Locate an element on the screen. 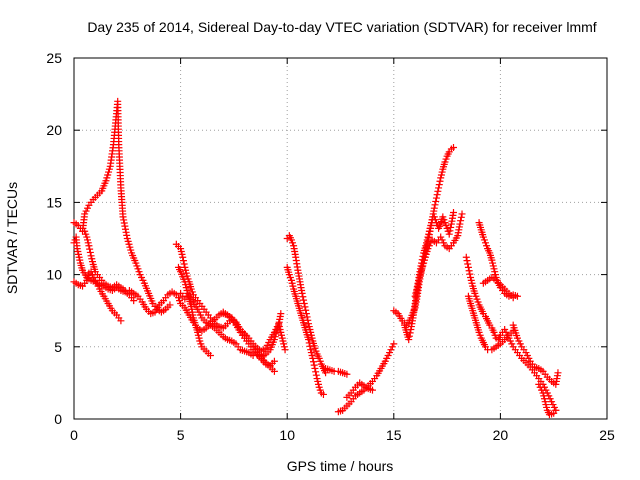 This screenshot has height=480, width=640. x-tick-label: 0 is located at coordinates (74, 435).